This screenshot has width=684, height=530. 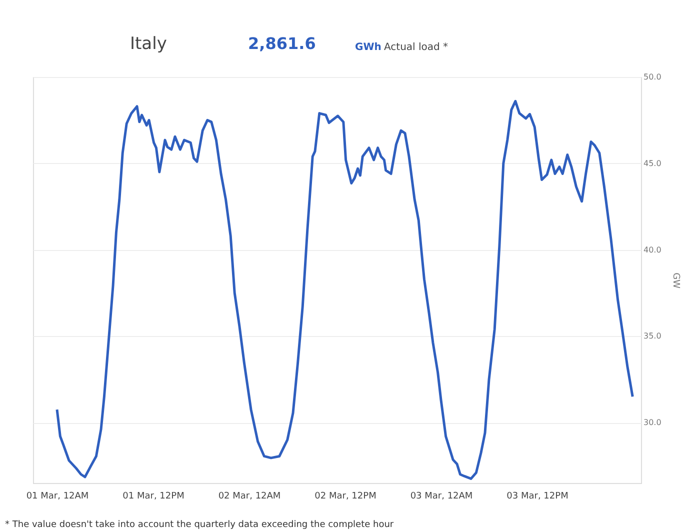 What do you see at coordinates (345, 497) in the screenshot?
I see `x-tick-label: 02 Mar, 12PM` at bounding box center [345, 497].